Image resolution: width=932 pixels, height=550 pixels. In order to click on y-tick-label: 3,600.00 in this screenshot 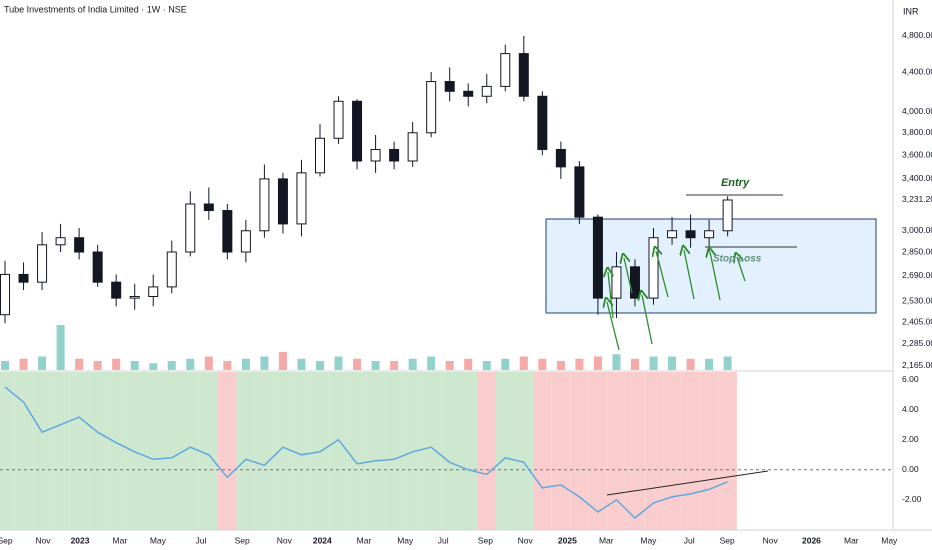, I will do `click(917, 154)`.